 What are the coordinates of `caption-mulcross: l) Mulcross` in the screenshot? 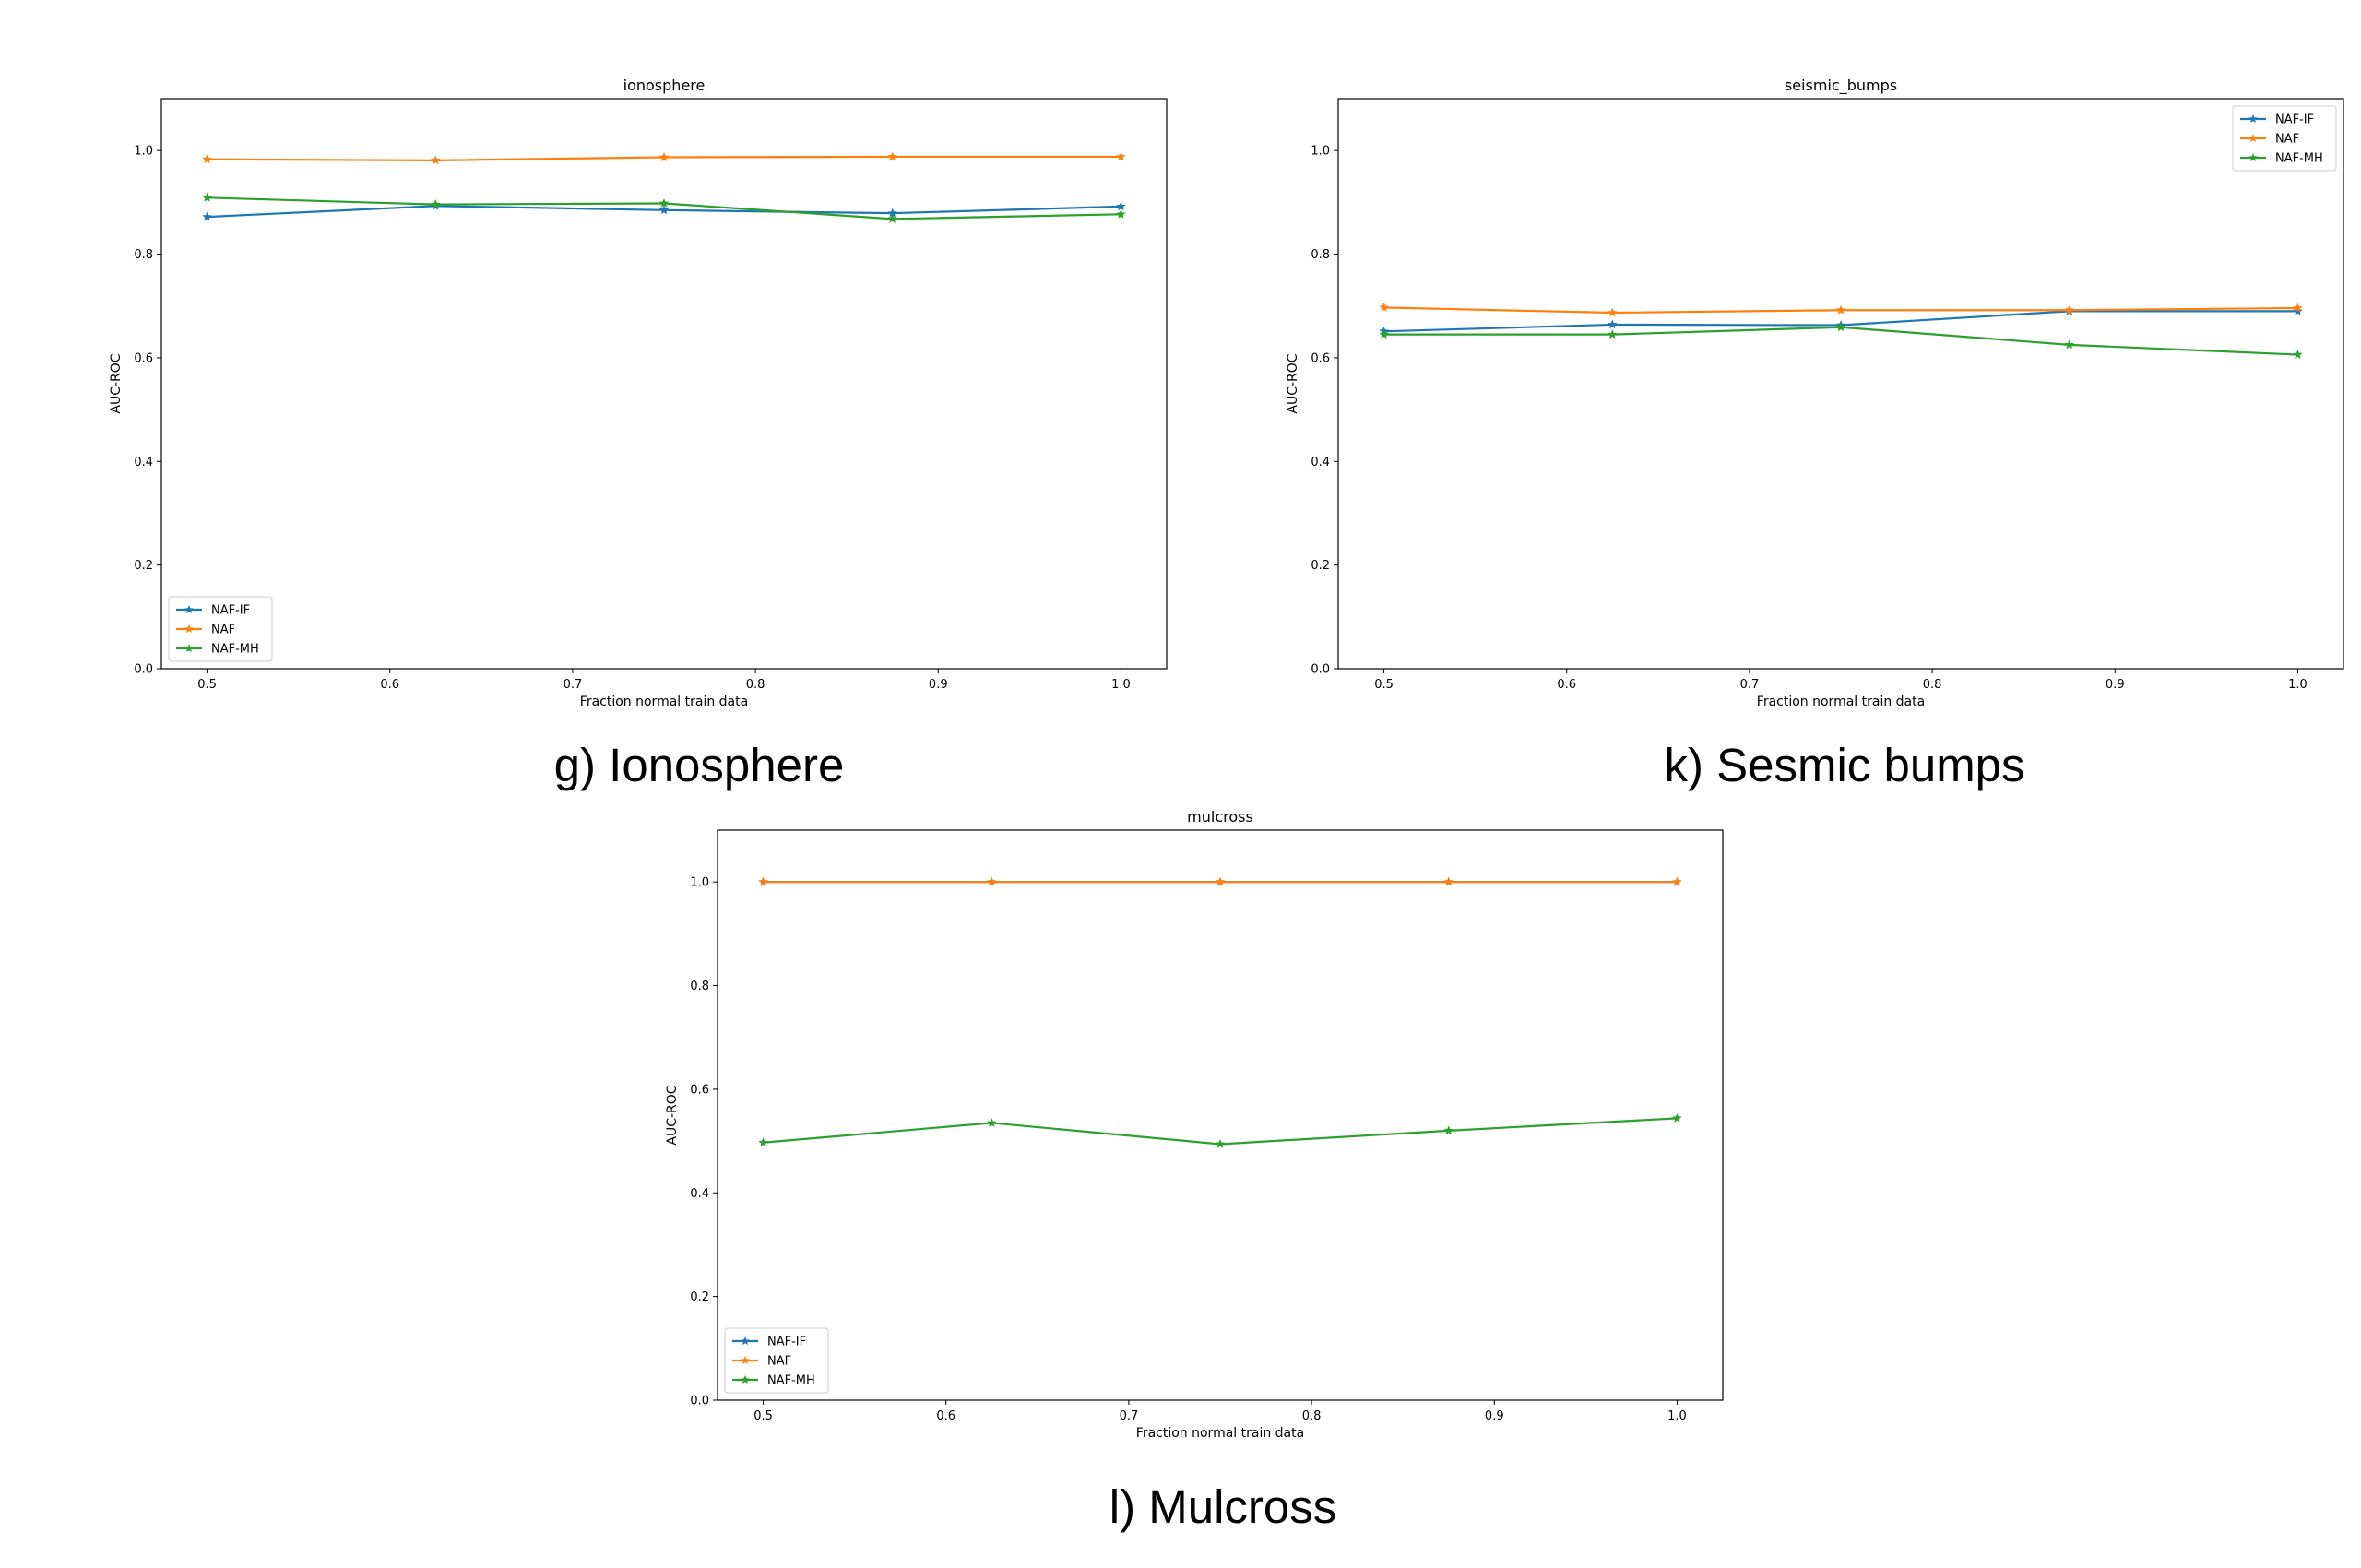 It's located at (1223, 1506).